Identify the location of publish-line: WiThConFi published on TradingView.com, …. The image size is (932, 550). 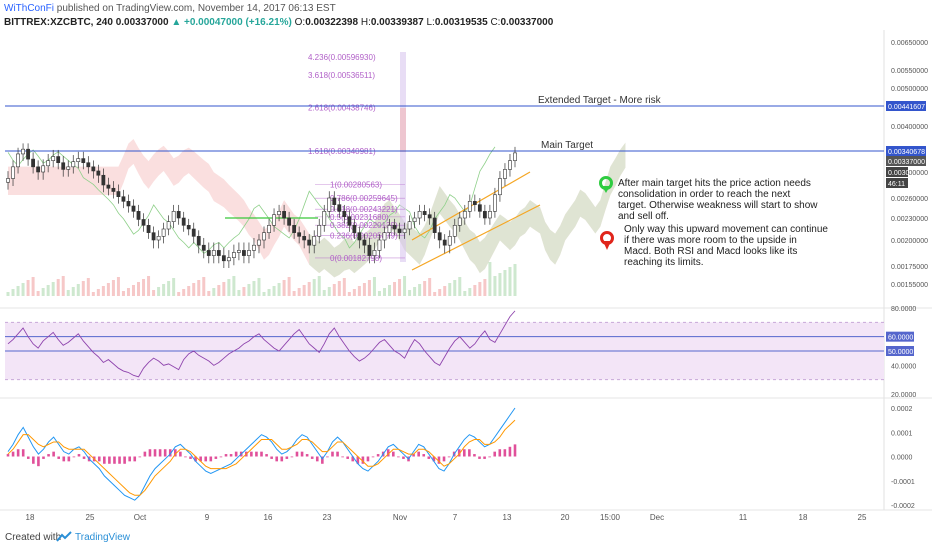
(170, 8).